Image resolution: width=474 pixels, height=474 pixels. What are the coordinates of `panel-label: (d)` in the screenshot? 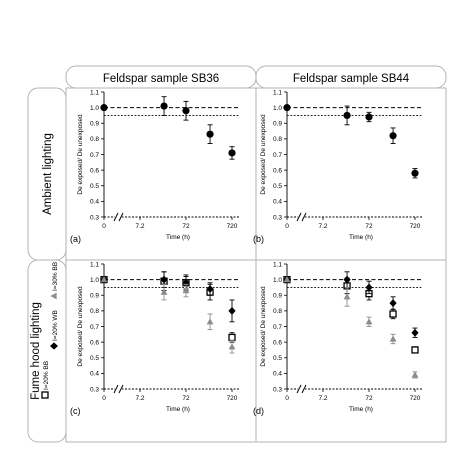 It's located at (258, 411).